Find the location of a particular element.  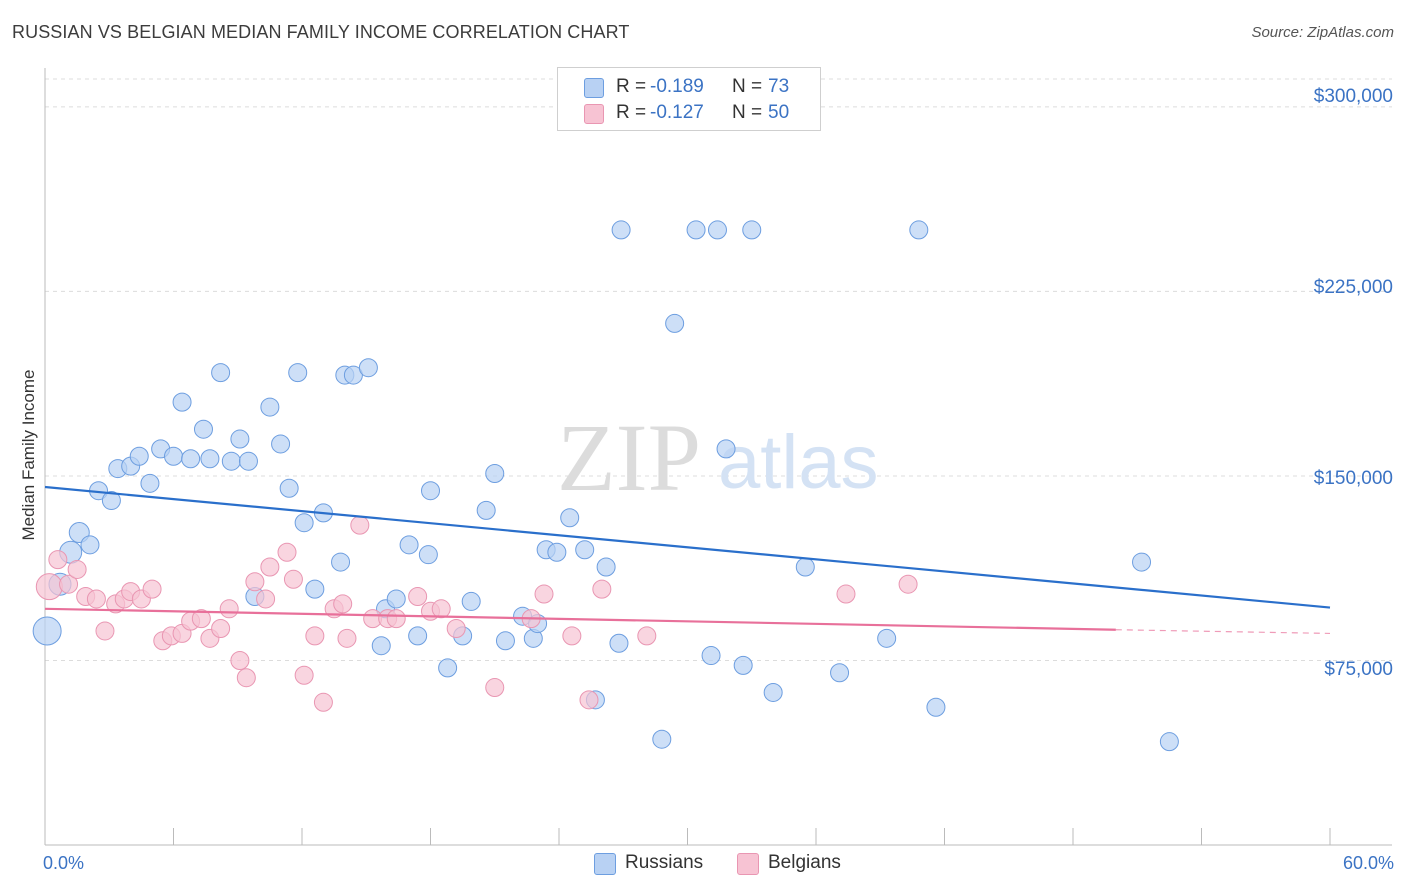

y-axis-label: Median Family Income is located at coordinates (28, 455).